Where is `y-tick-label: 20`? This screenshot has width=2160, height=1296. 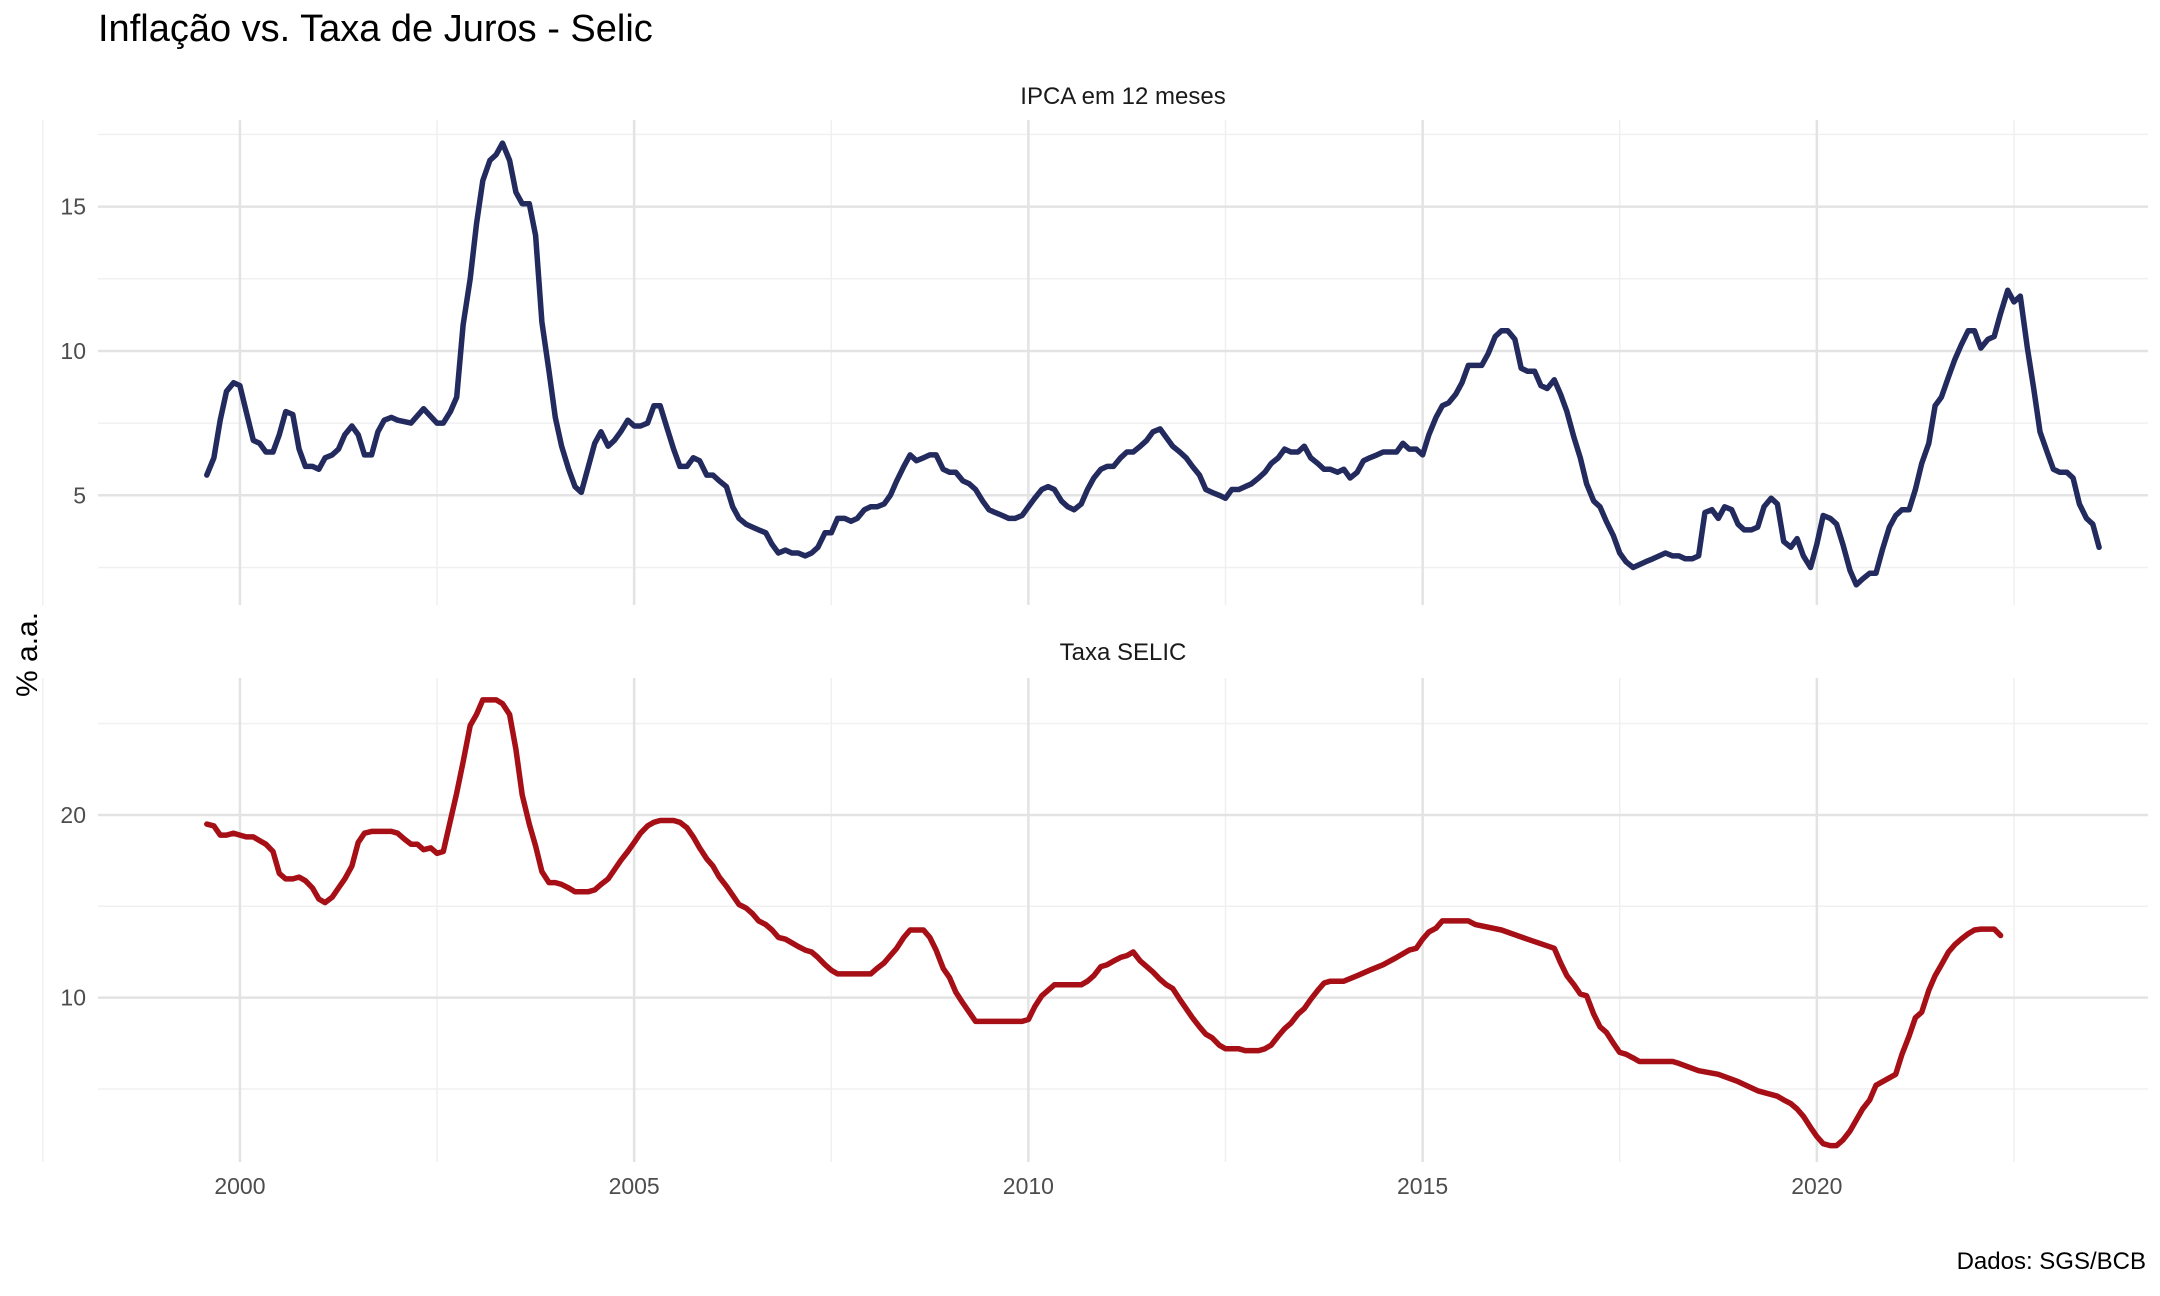
y-tick-label: 20 is located at coordinates (73, 815).